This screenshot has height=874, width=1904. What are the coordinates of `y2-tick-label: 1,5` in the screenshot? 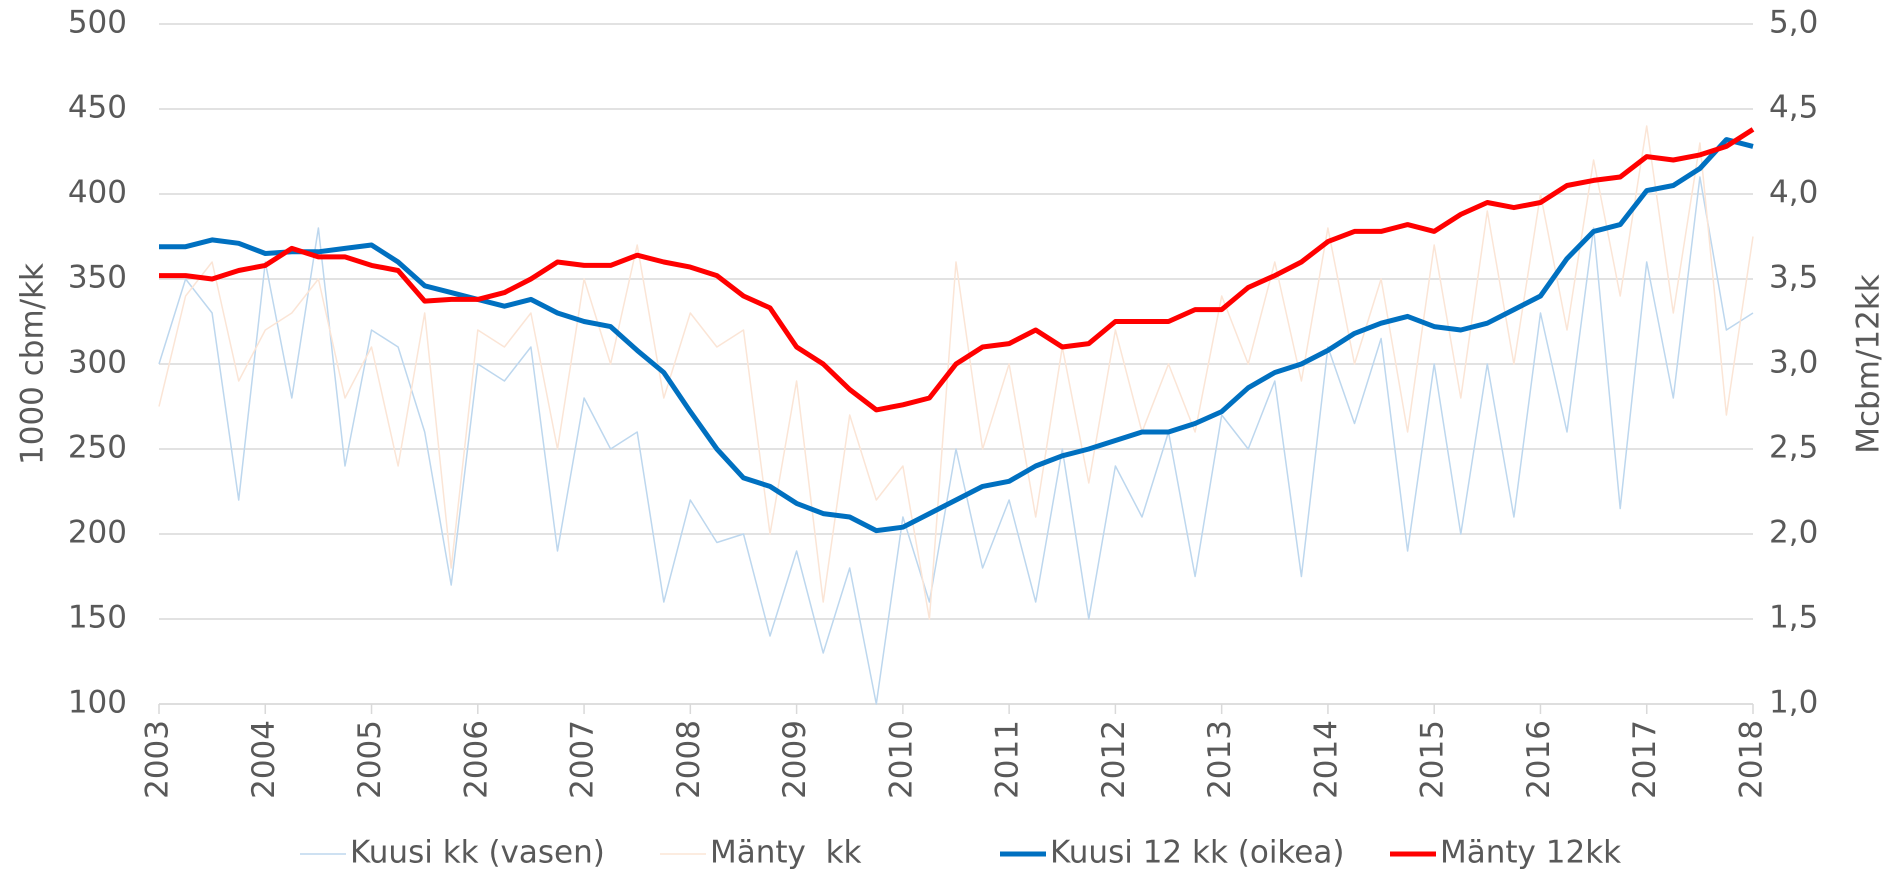 It's located at (1793, 618).